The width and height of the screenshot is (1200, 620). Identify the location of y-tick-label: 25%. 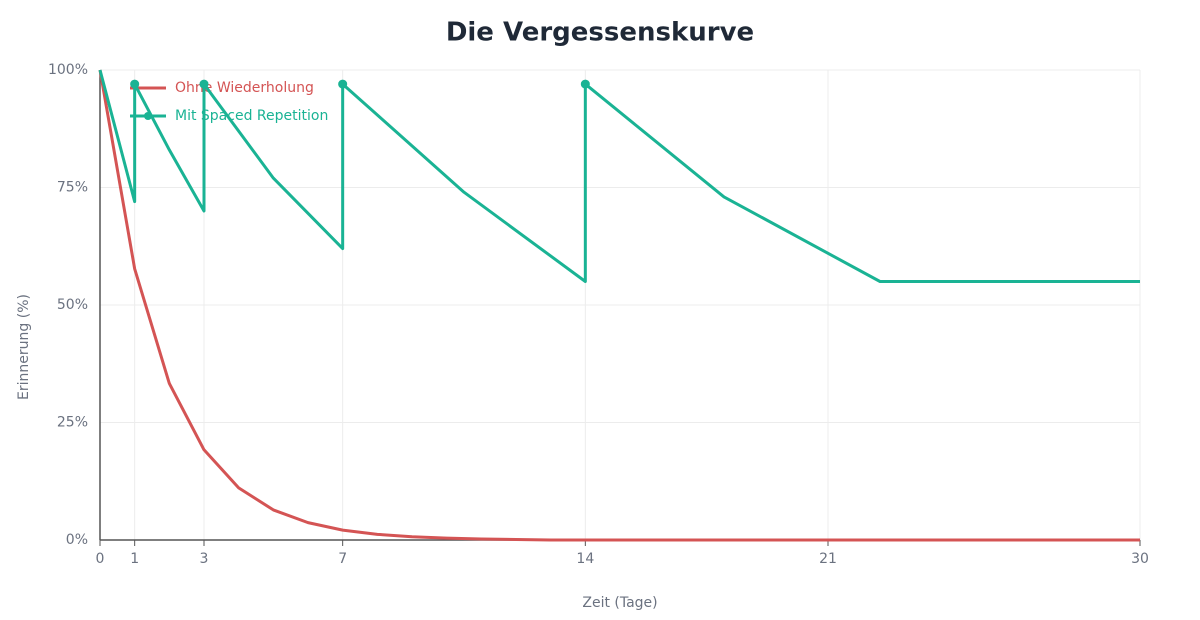
(72, 423).